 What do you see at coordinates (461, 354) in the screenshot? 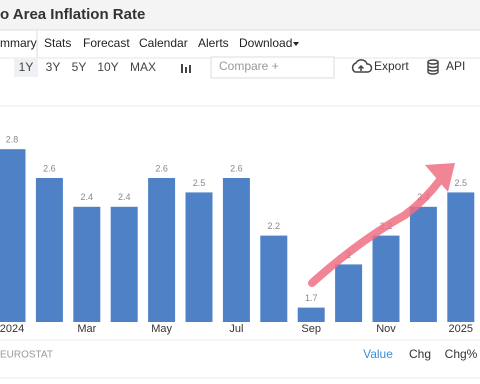
I see `view-button: Chg%` at bounding box center [461, 354].